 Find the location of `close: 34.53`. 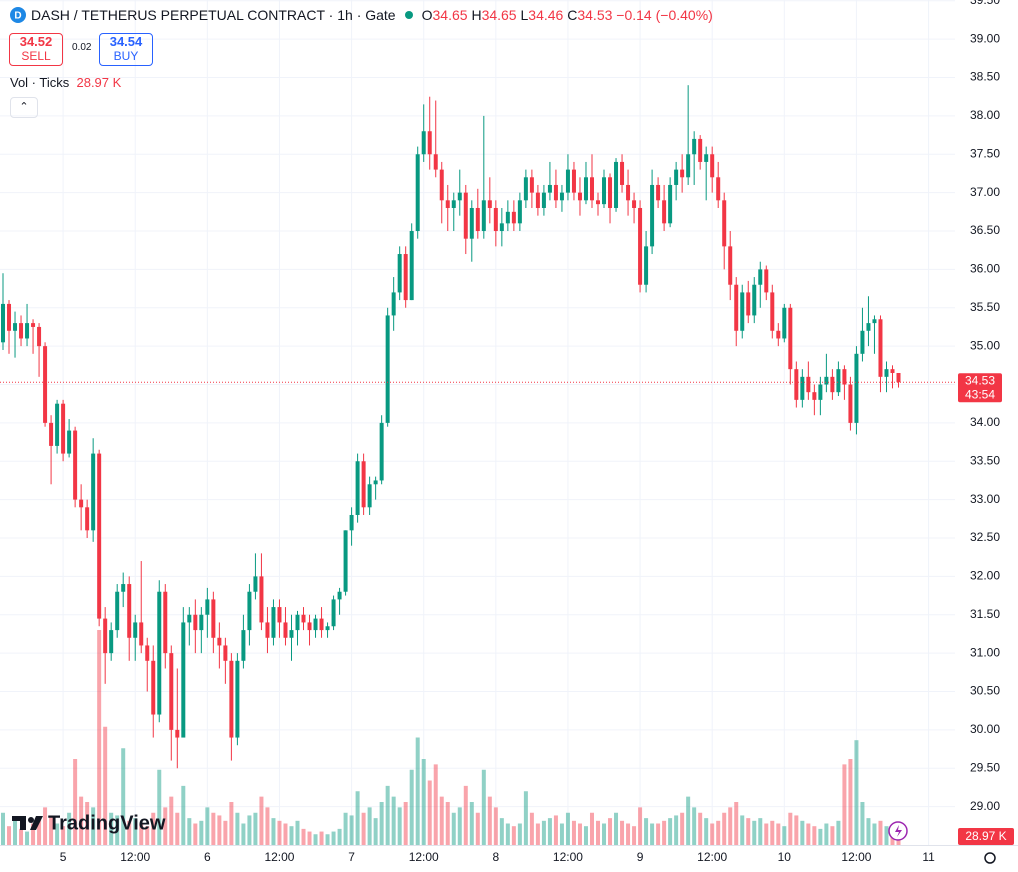

close: 34.53 is located at coordinates (595, 15).